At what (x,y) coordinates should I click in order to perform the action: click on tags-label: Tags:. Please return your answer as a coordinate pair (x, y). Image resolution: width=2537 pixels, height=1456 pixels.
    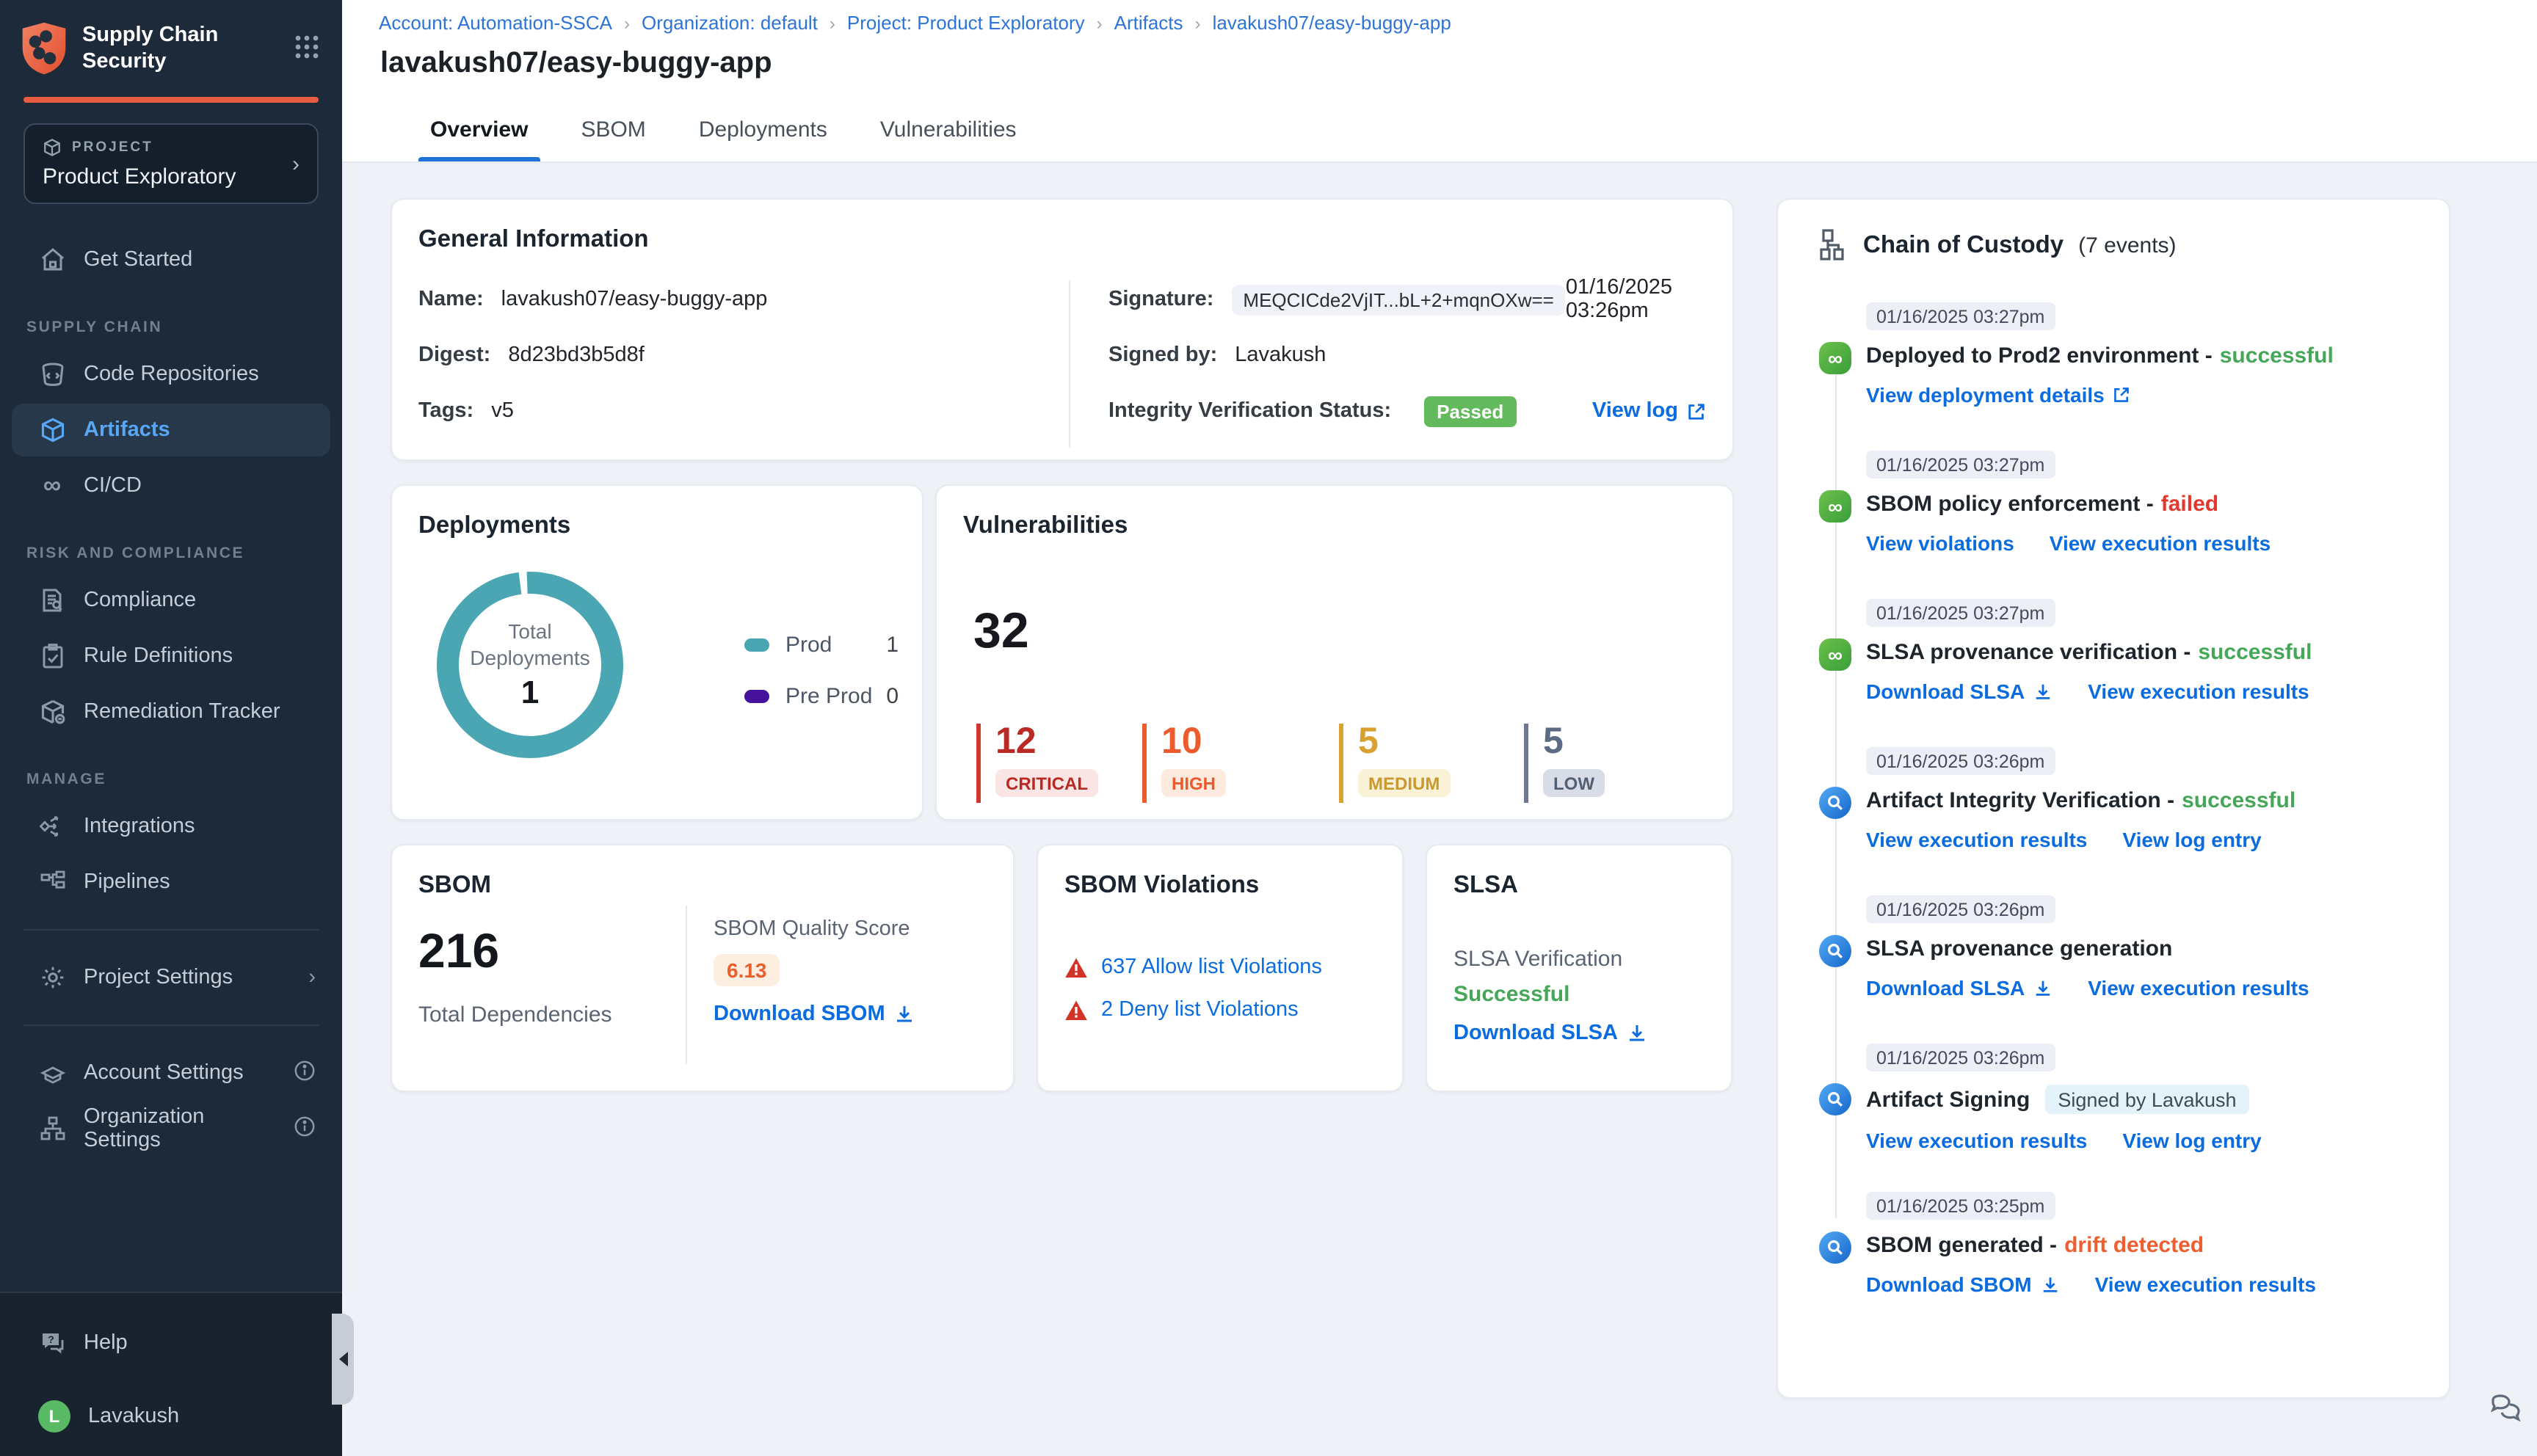
    Looking at the image, I should click on (446, 411).